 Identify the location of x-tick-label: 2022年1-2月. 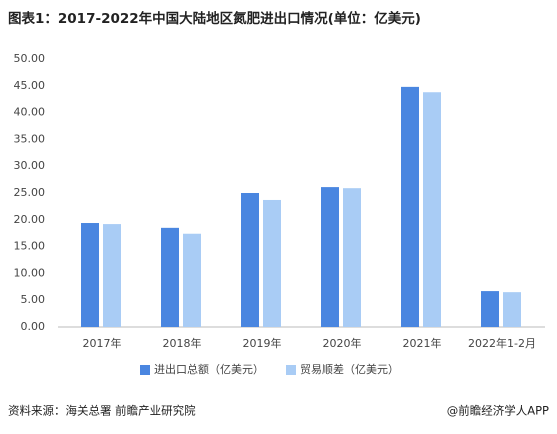
(502, 343).